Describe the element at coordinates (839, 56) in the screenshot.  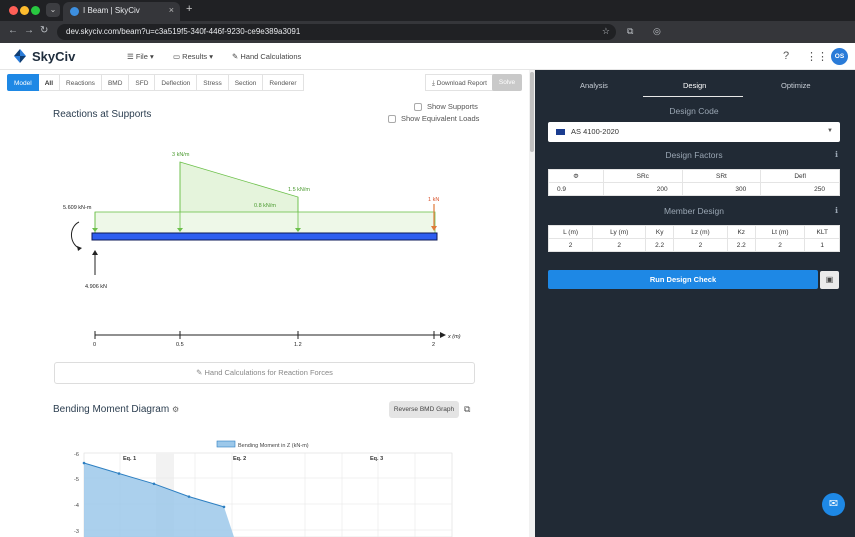
I see `user-avatar: OS` at that location.